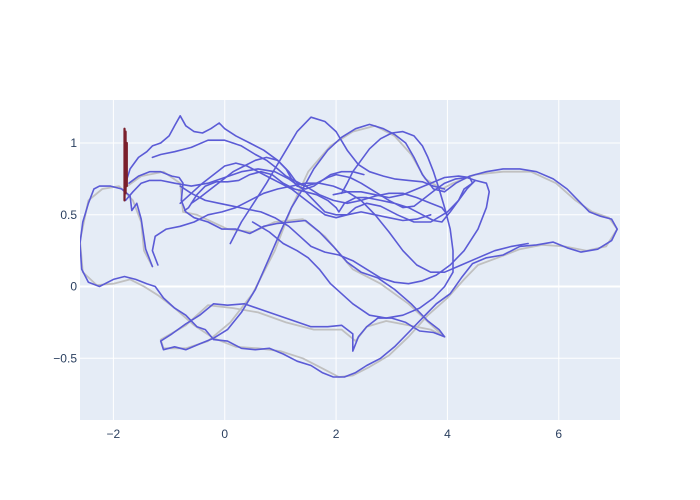  What do you see at coordinates (336, 434) in the screenshot?
I see `x-tick-label: 2` at bounding box center [336, 434].